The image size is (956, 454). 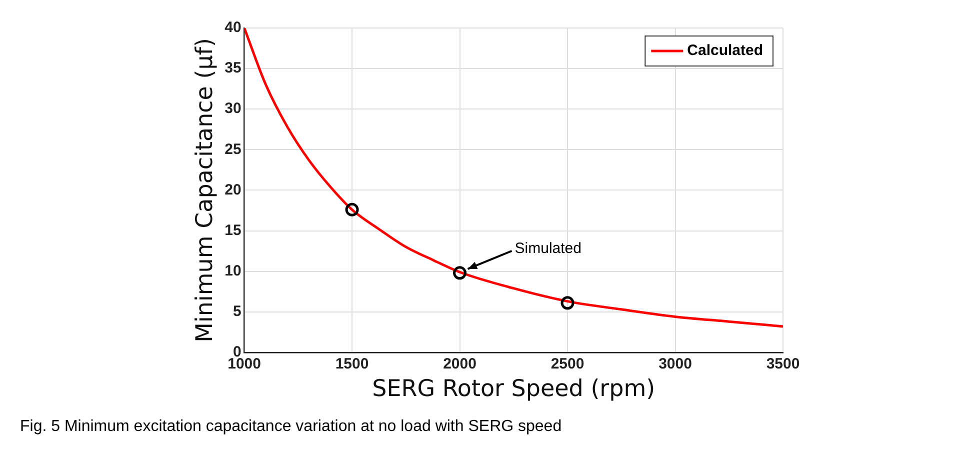 I want to click on annotation: Simulated, so click(x=548, y=249).